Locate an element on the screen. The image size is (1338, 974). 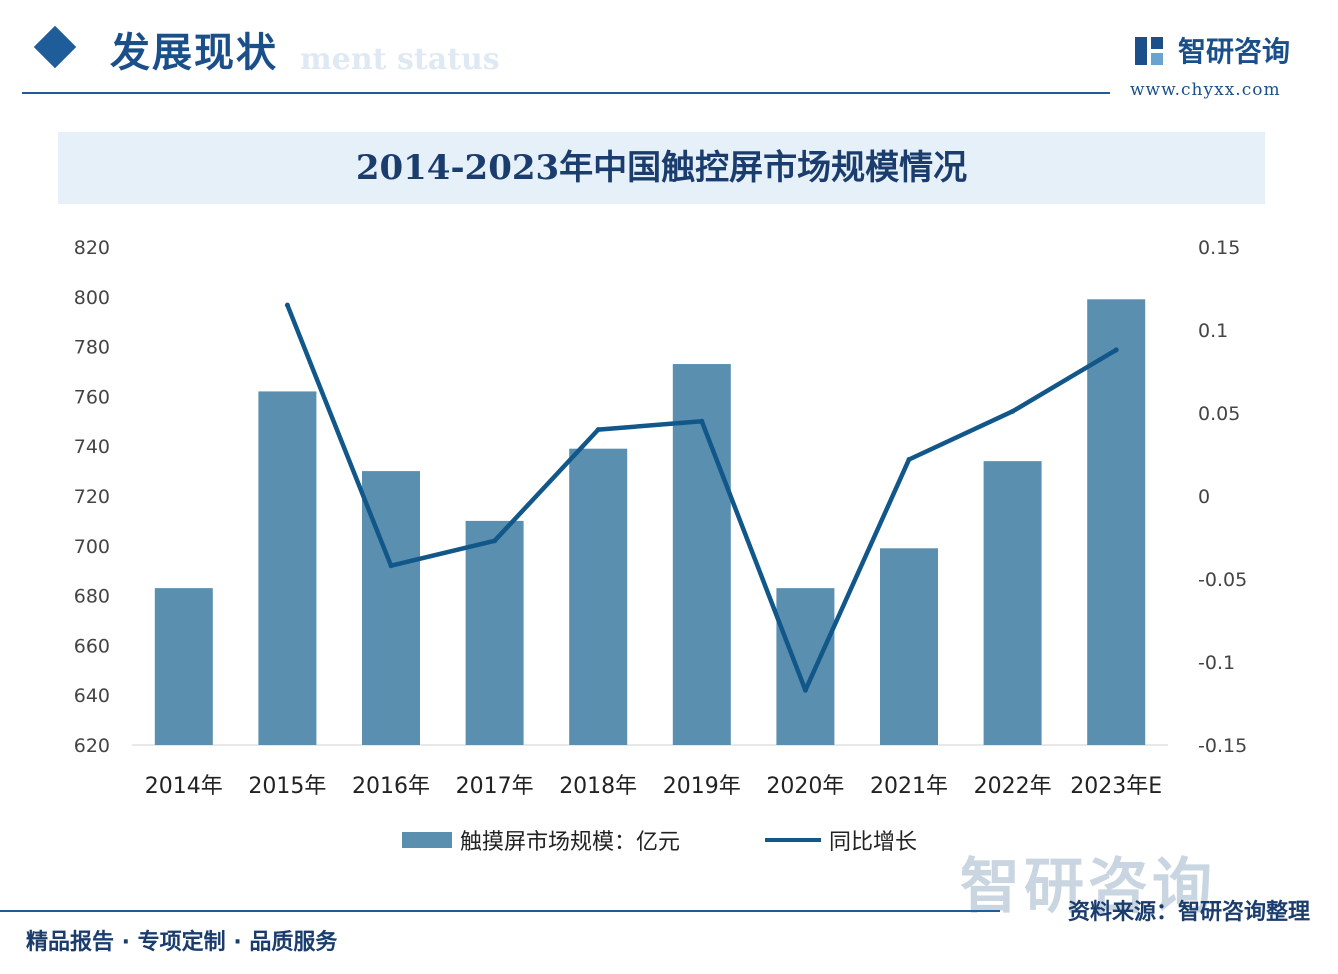
x-tick-label: 2018年 is located at coordinates (598, 786).